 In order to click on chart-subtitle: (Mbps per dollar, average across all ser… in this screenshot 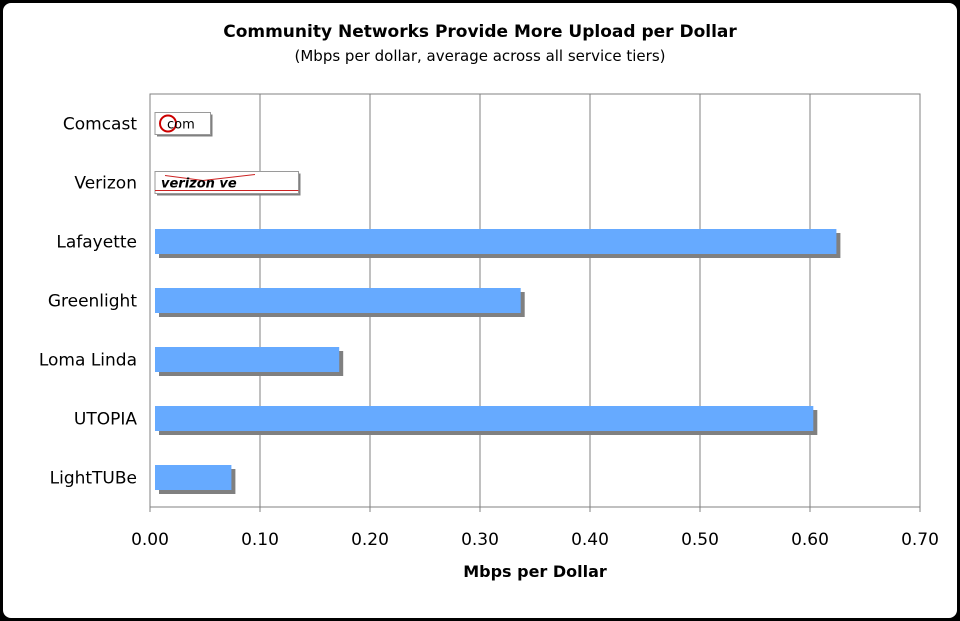, I will do `click(480, 56)`.